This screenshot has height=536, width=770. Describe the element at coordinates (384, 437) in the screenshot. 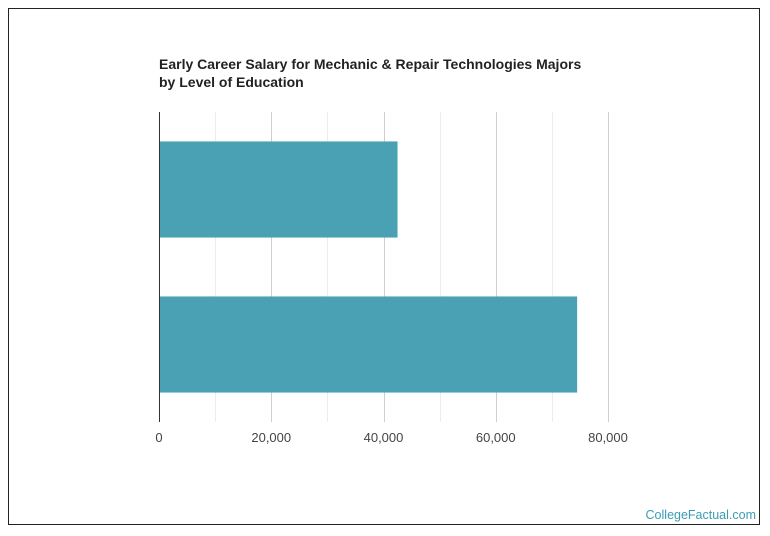

I see `x-tick-label: 40,000` at that location.